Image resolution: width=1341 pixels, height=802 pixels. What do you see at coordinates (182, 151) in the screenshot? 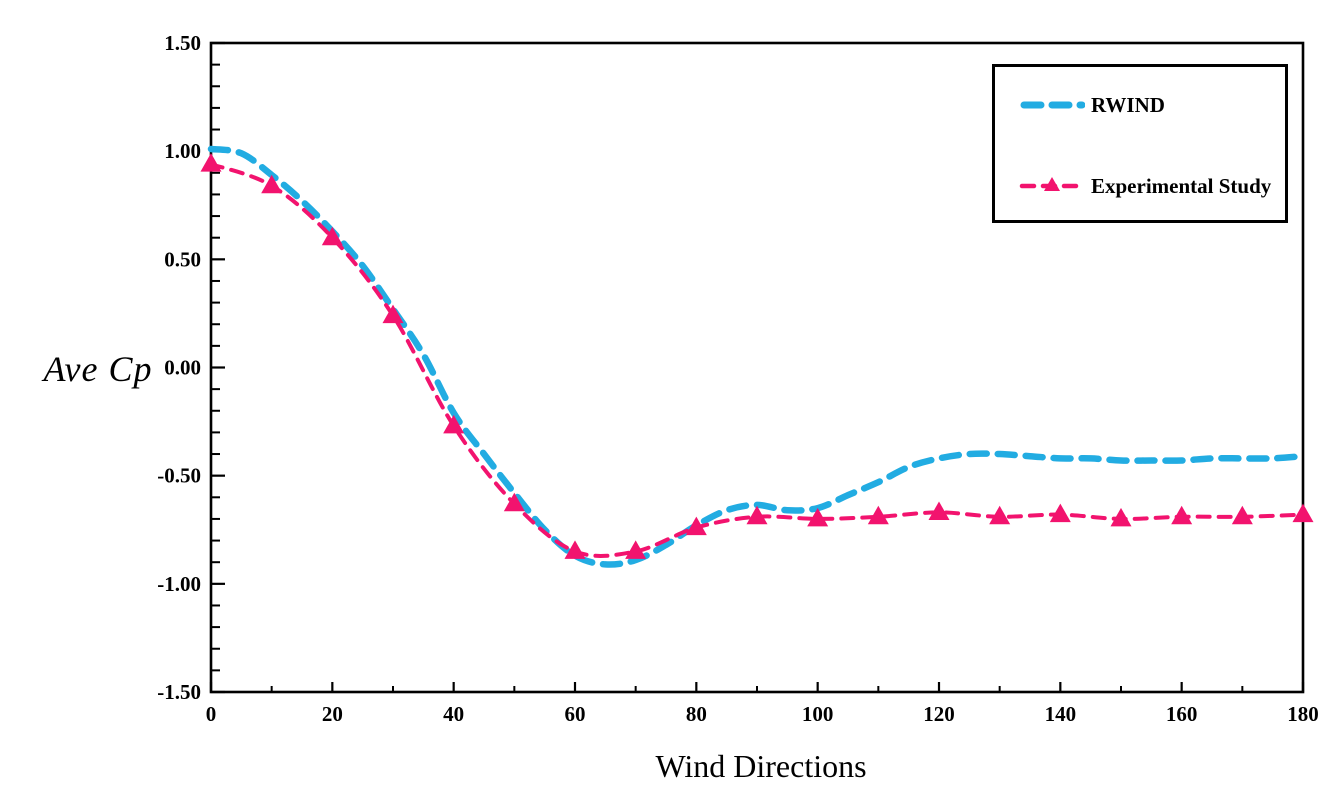
I see `y-tick-label: 1.00` at bounding box center [182, 151].